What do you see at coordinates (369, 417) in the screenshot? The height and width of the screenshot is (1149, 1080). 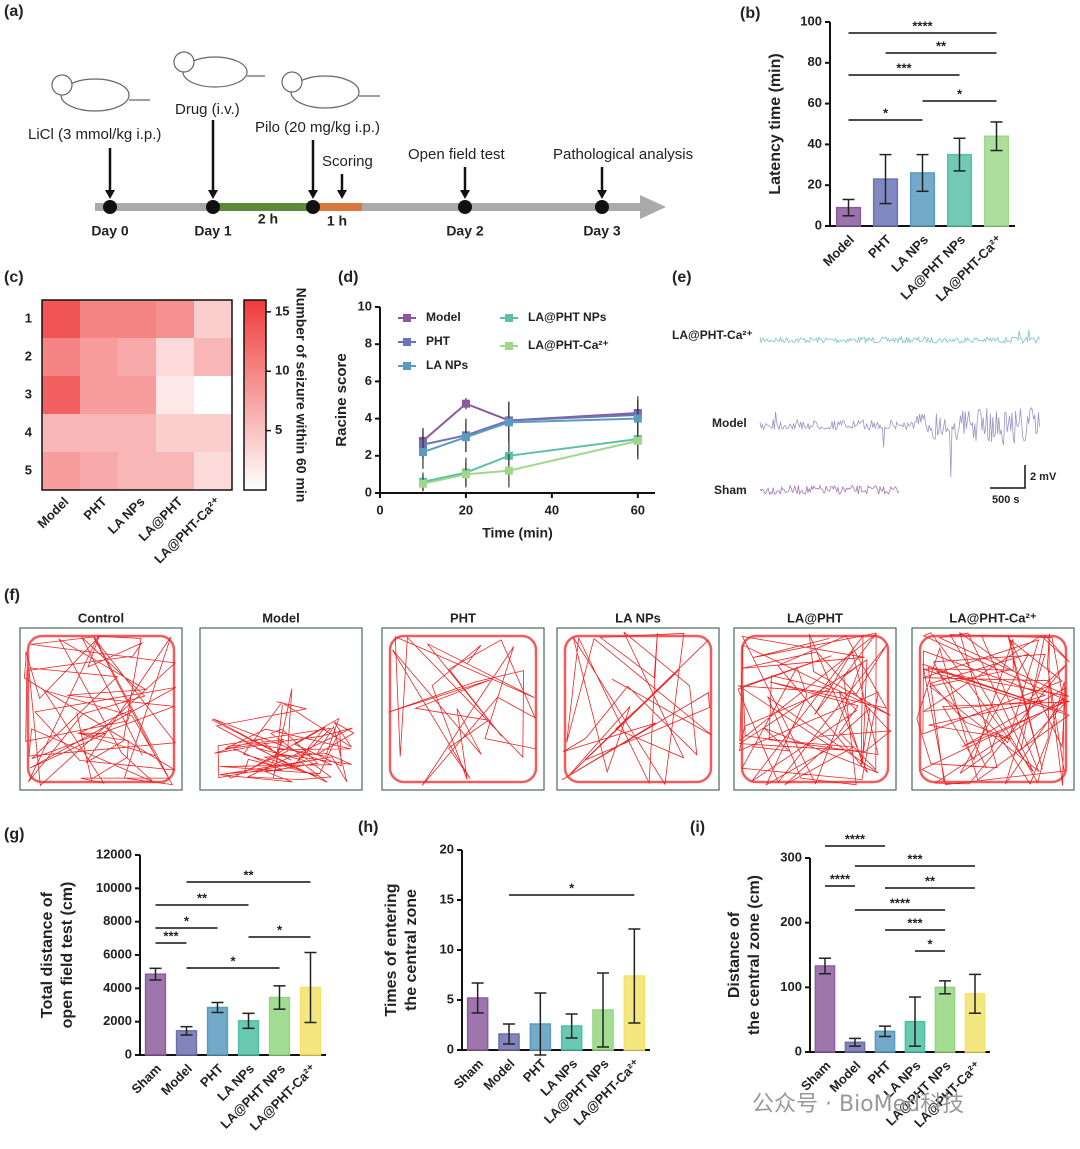 I see `y-tick-label: 4` at bounding box center [369, 417].